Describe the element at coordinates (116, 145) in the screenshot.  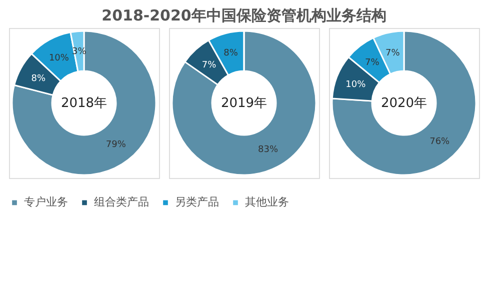
I see `data-label: 79%` at that location.